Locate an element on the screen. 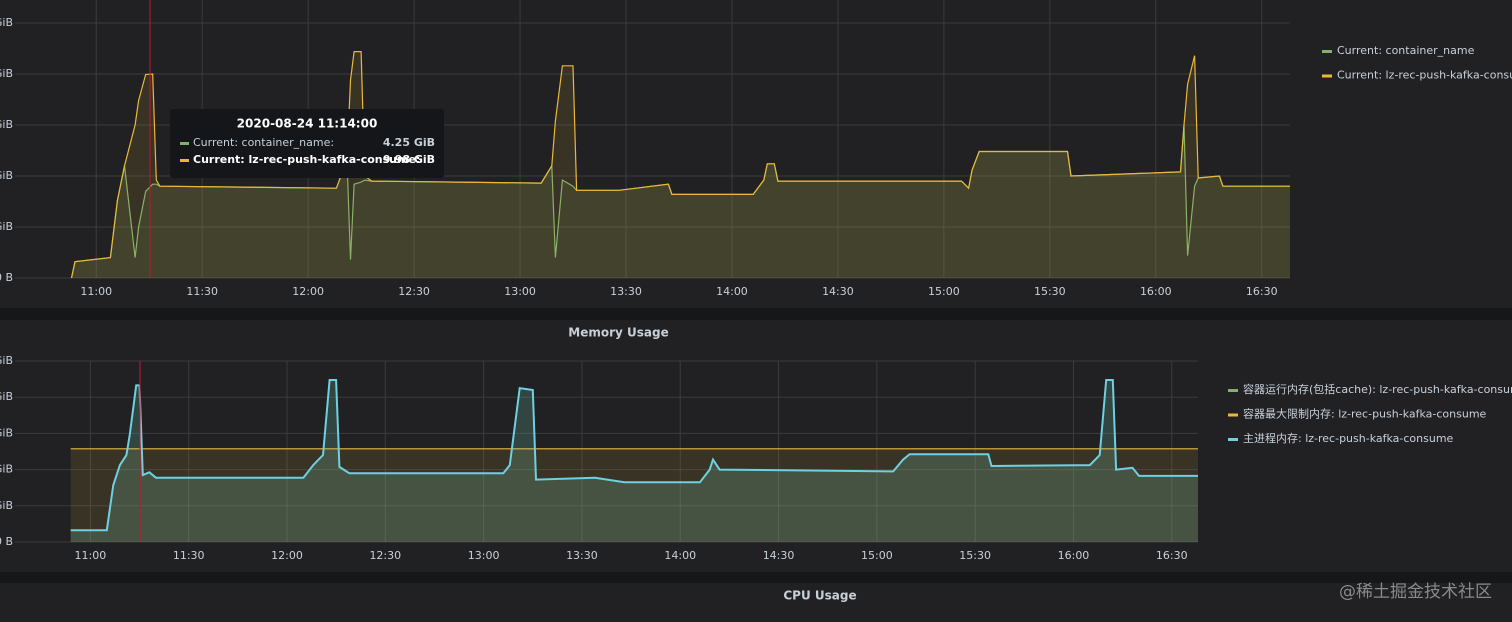 This screenshot has height=622, width=1512. legend-label: Current: container_name is located at coordinates (1406, 50).